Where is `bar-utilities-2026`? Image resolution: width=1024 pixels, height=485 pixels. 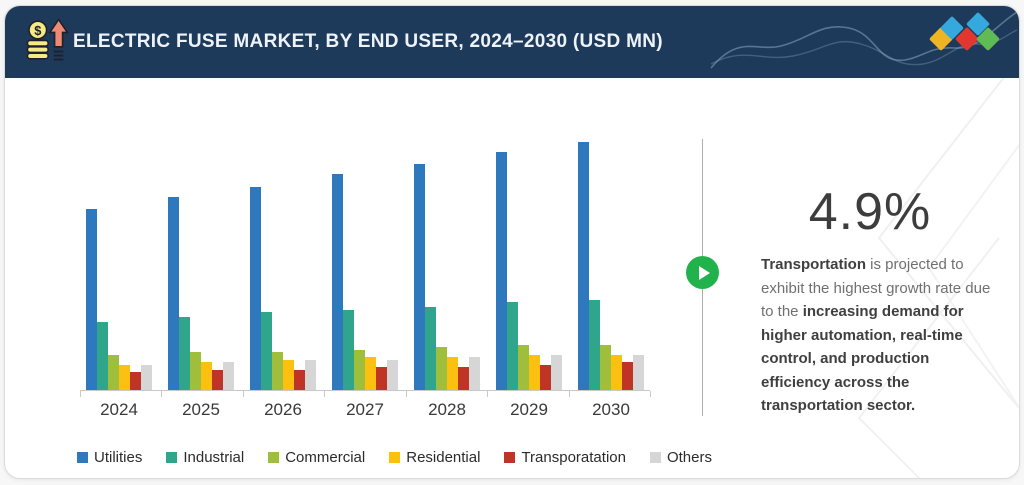
bar-utilities-2026 is located at coordinates (255, 288).